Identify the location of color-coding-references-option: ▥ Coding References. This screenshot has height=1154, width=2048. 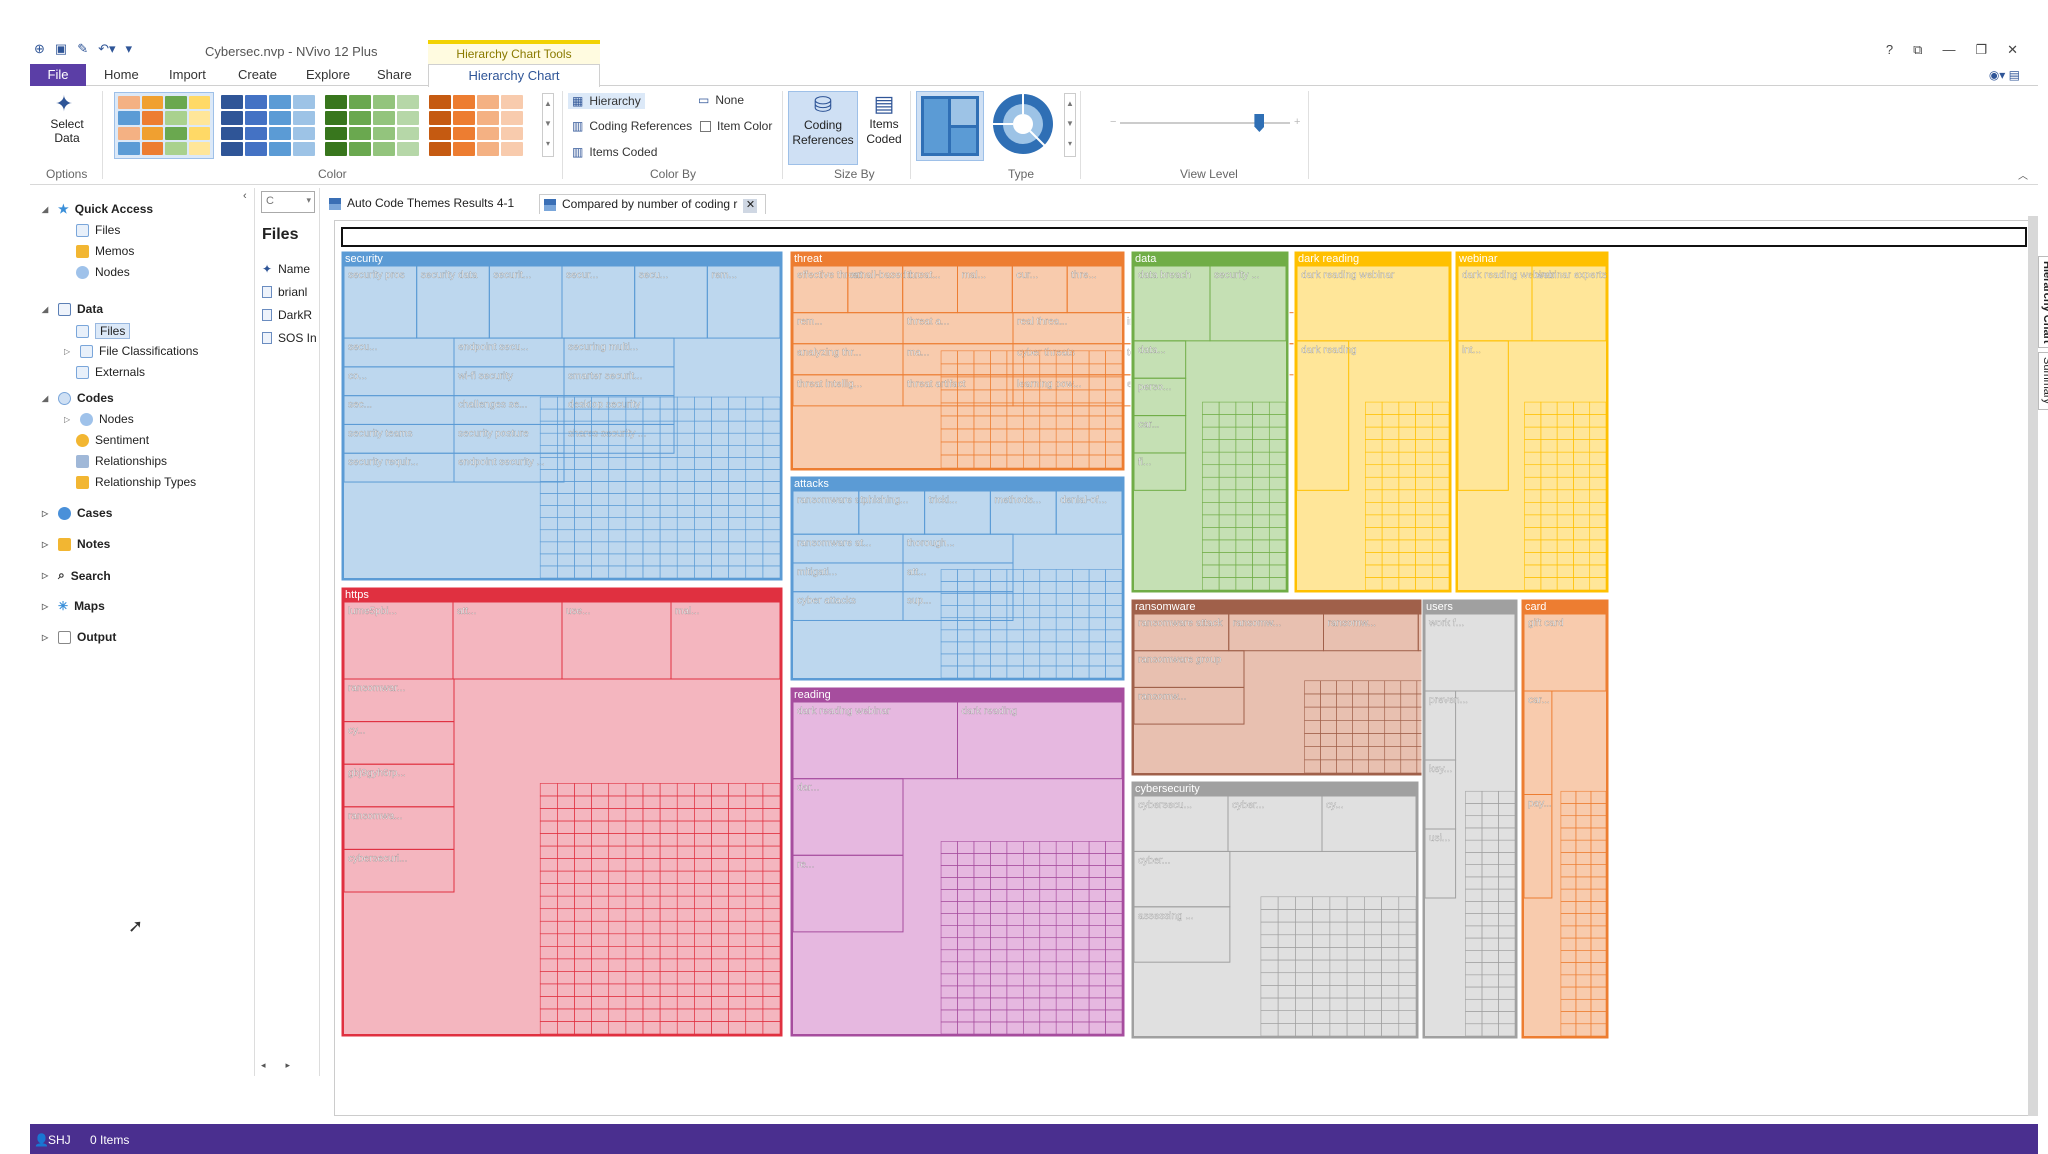
(632, 126).